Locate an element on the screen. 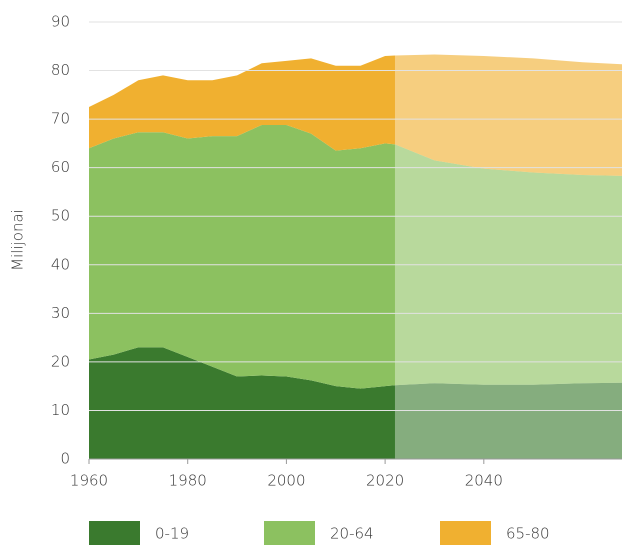 The image size is (622, 545). y-tick-label: 40 is located at coordinates (60, 264).